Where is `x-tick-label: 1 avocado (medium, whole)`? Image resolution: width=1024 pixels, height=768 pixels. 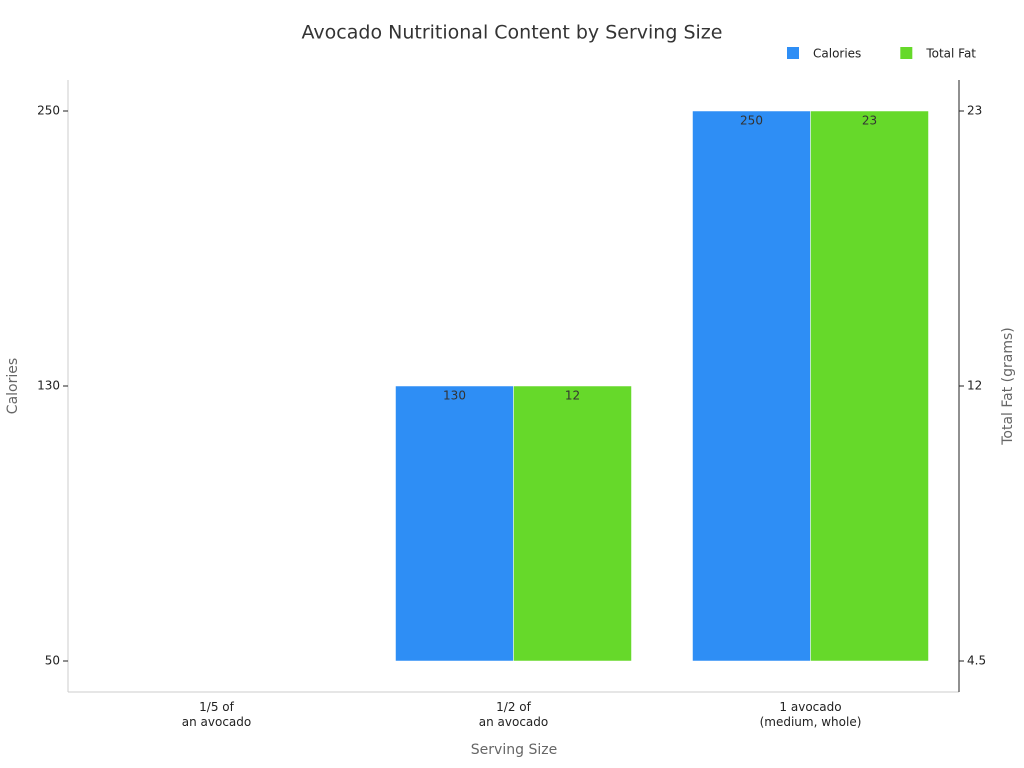
x-tick-label: 1 avocado (medium, whole) is located at coordinates (811, 714).